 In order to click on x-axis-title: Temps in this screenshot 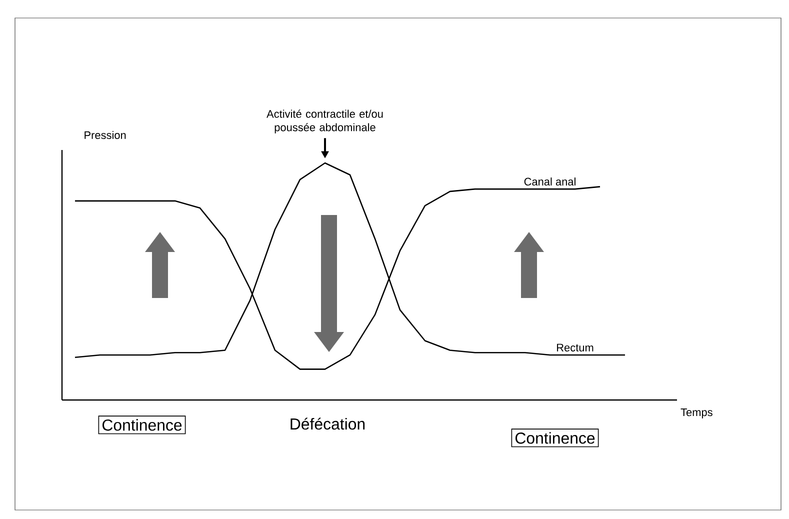, I will do `click(696, 413)`.